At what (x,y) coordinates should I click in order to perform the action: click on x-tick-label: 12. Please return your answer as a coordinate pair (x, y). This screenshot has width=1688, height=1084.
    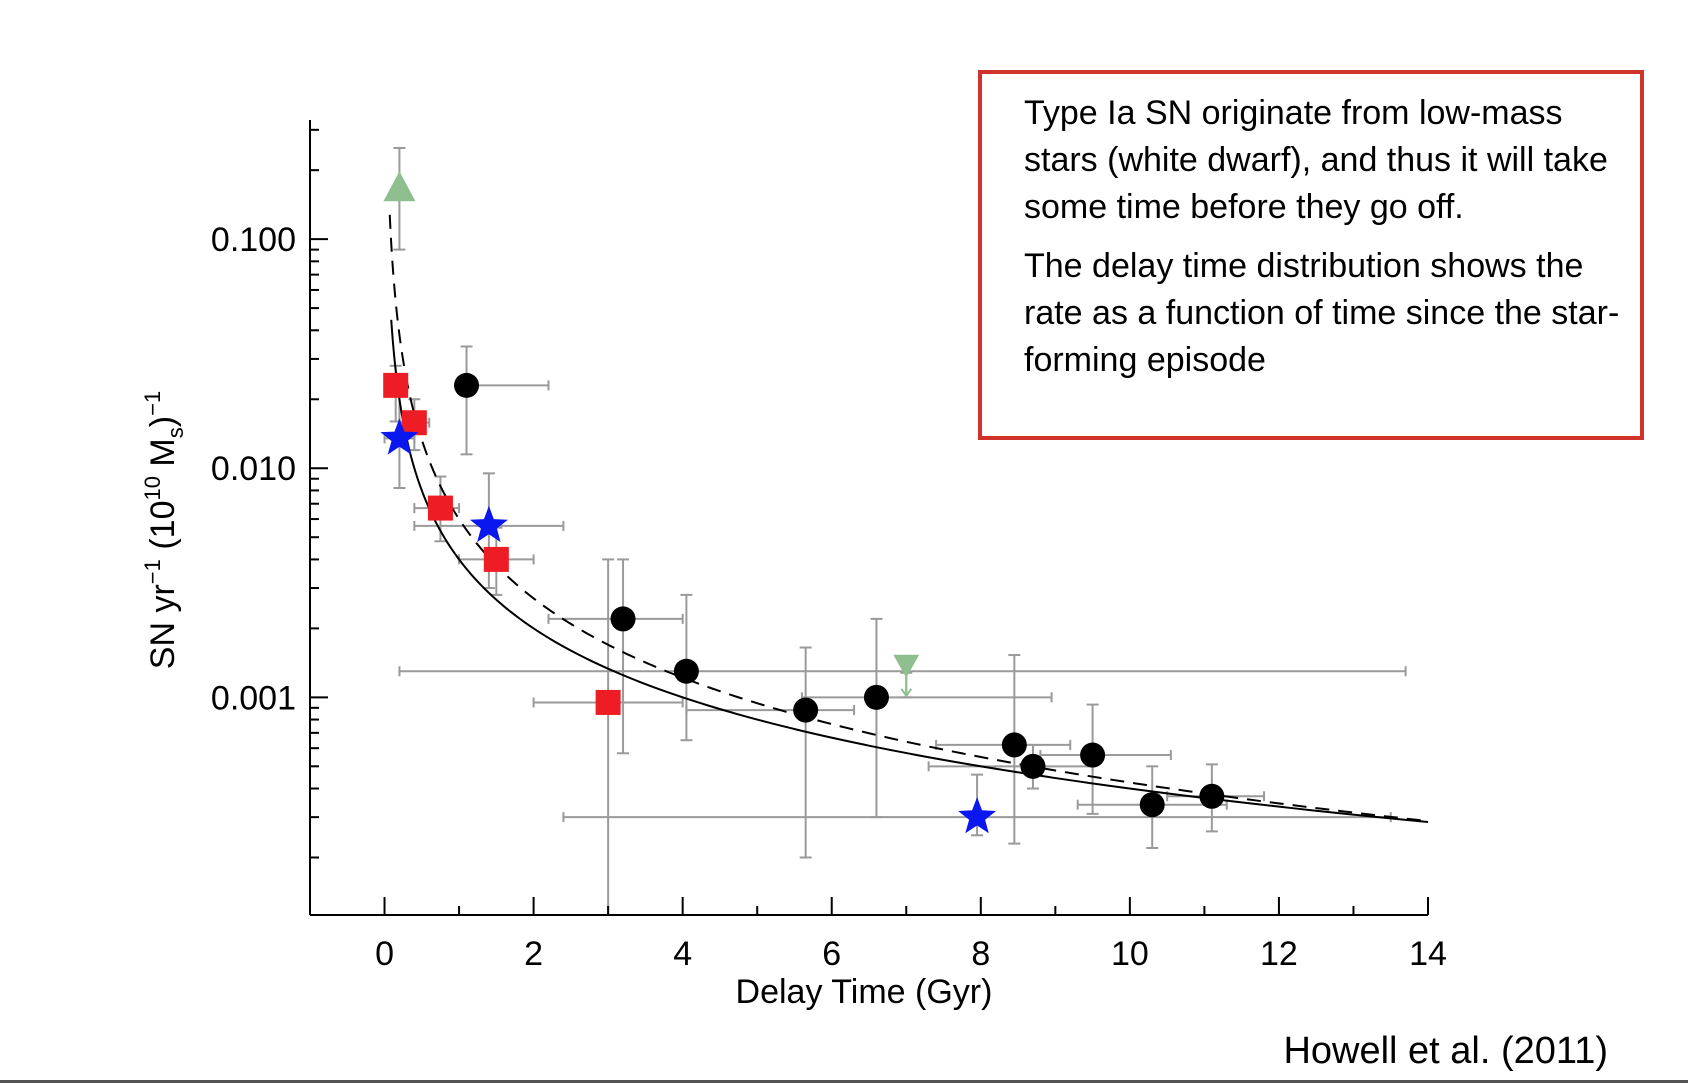
    Looking at the image, I should click on (1279, 954).